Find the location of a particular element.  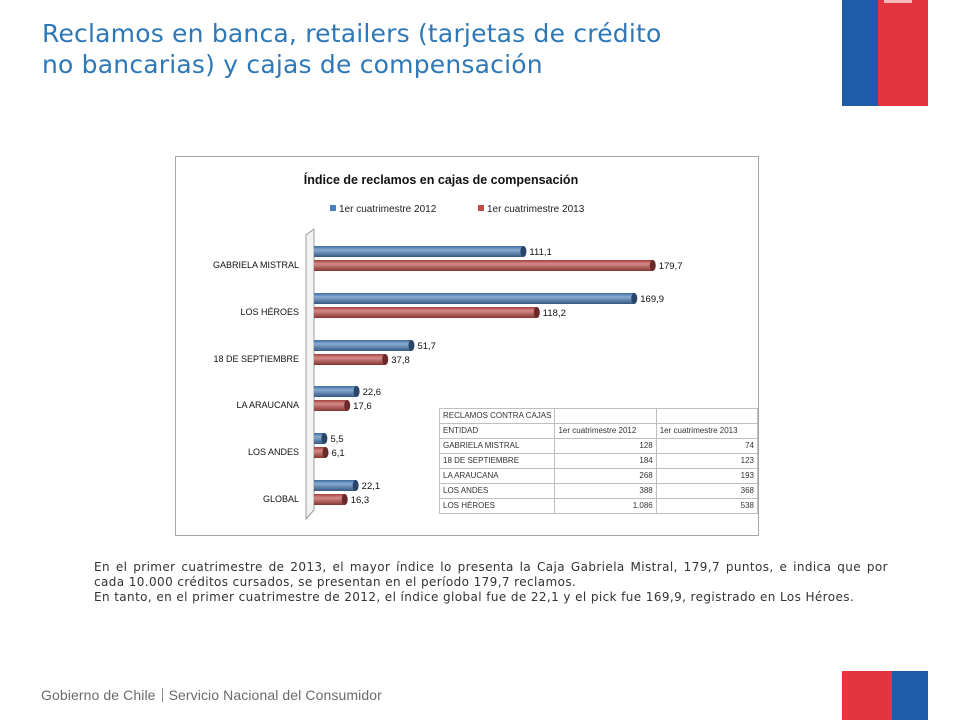

data-label: 17,6 is located at coordinates (362, 406).